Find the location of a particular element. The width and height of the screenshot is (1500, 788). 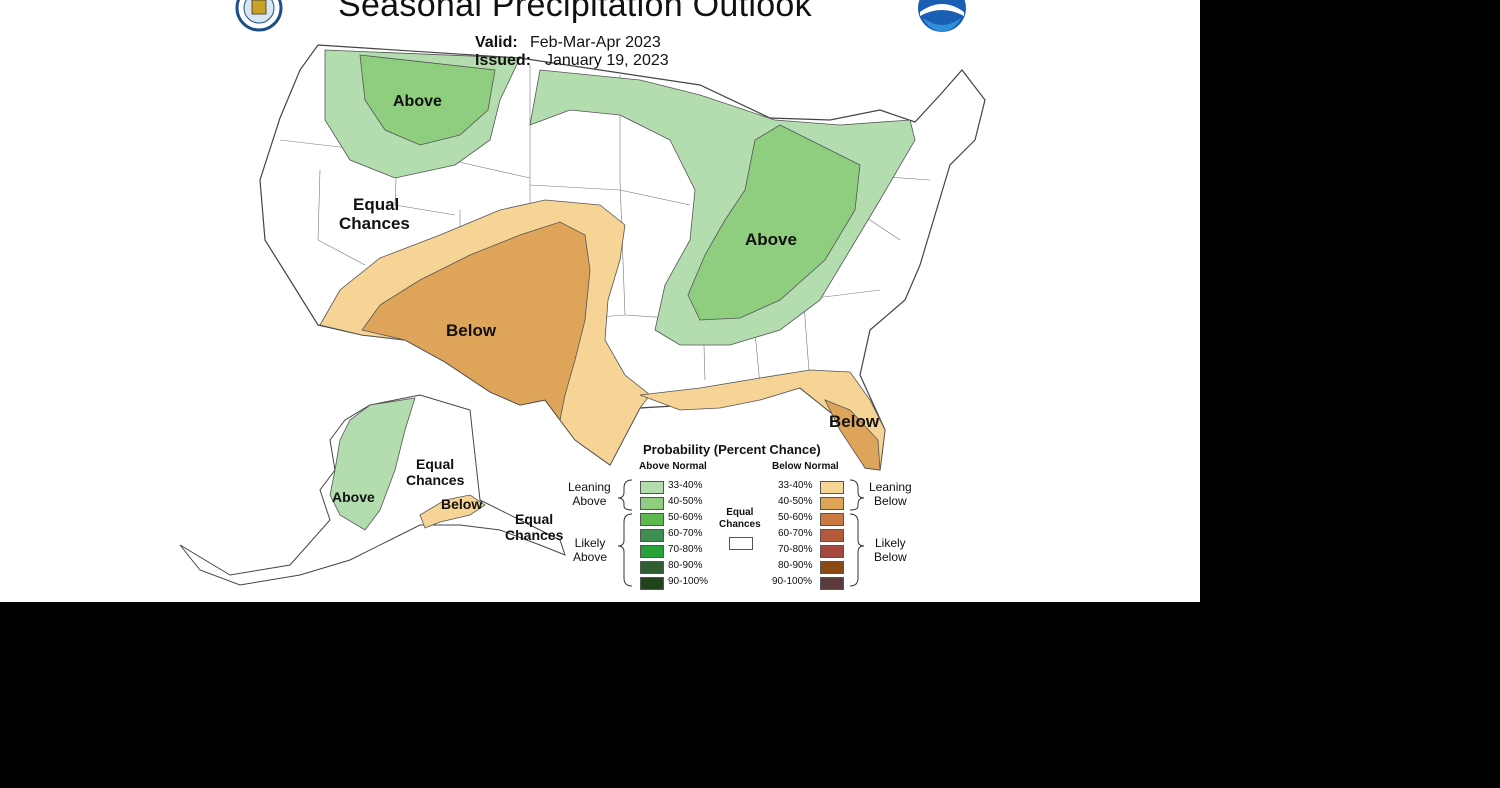

east-above-inner is located at coordinates (774, 222).